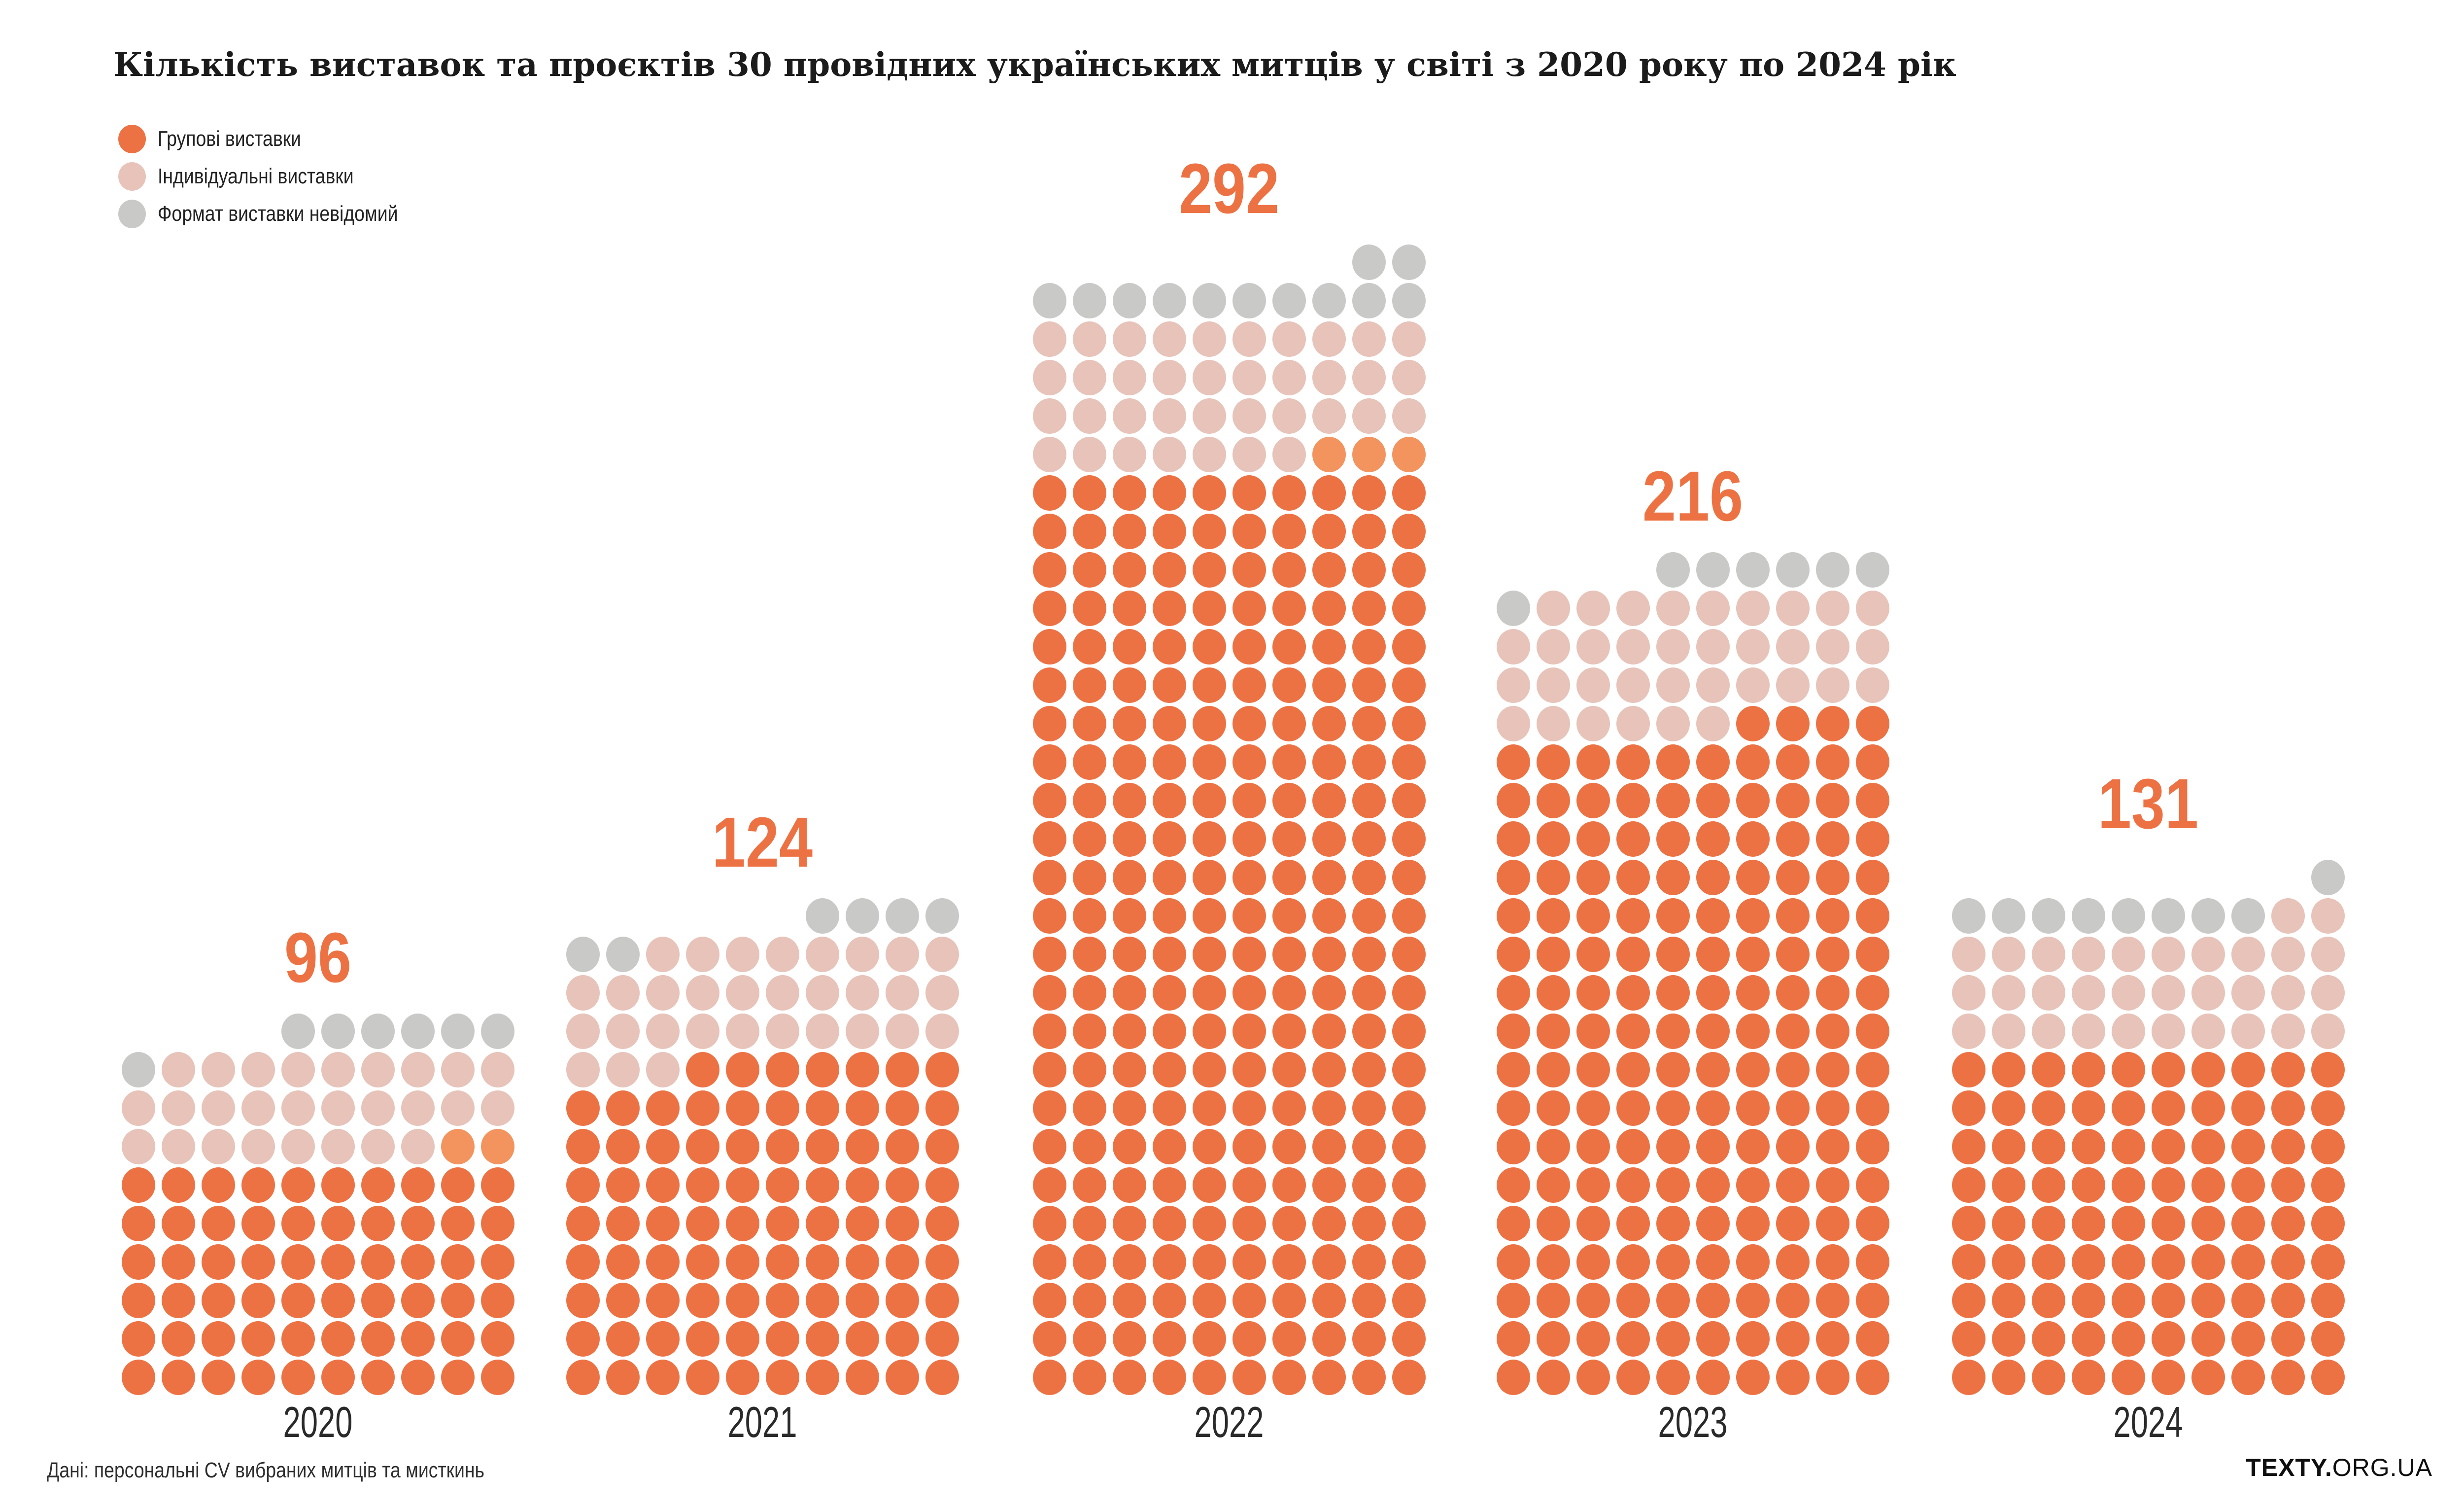  I want to click on texty-logo: TEXTY.ORG.UA, so click(2339, 1467).